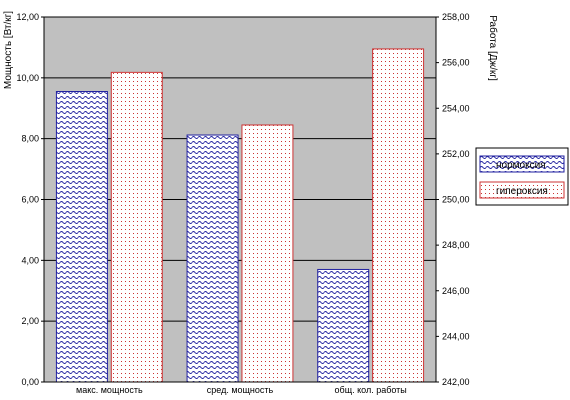 This screenshot has height=400, width=570. I want to click on legend-label-normoxia: нормоксия, so click(521, 165).